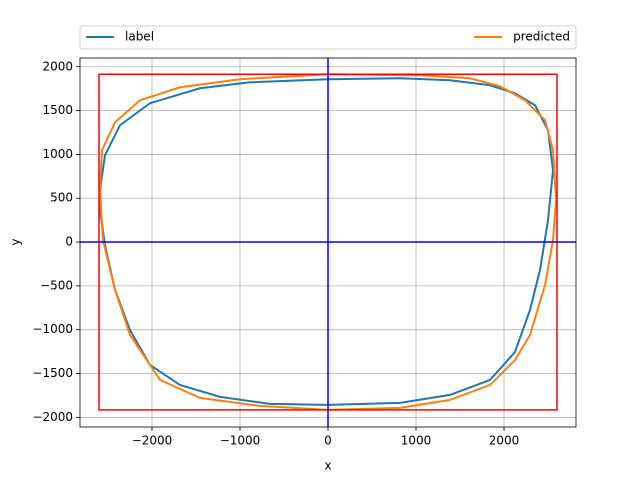 Image resolution: width=640 pixels, height=484 pixels. Describe the element at coordinates (61, 198) in the screenshot. I see `y-tick-label: 500` at that location.